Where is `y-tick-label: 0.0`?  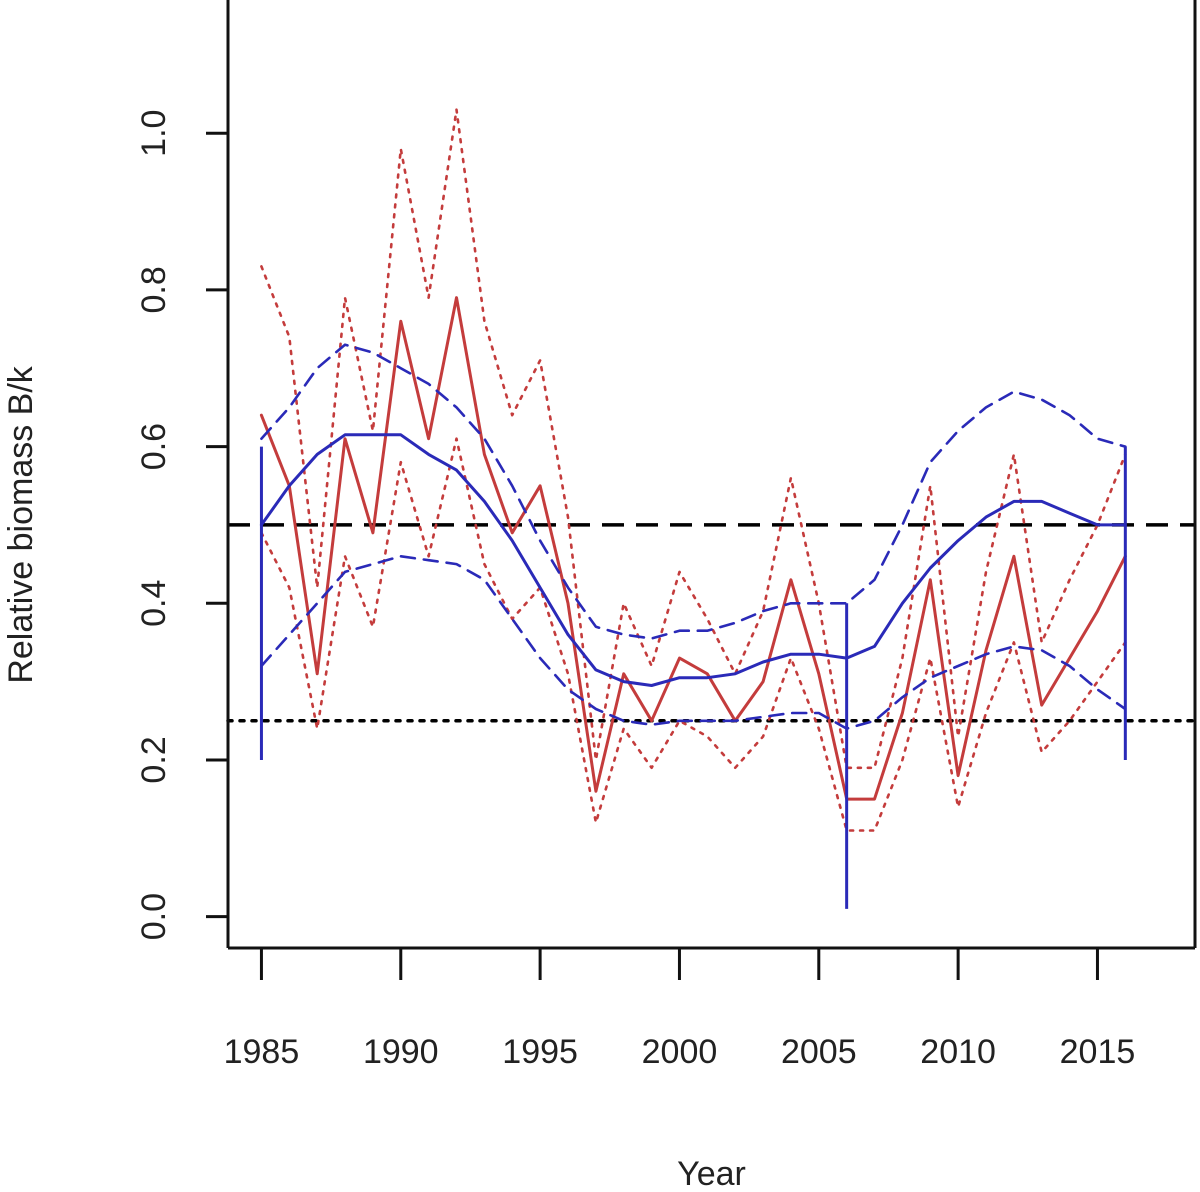
y-tick-label: 0.0 is located at coordinates (154, 916).